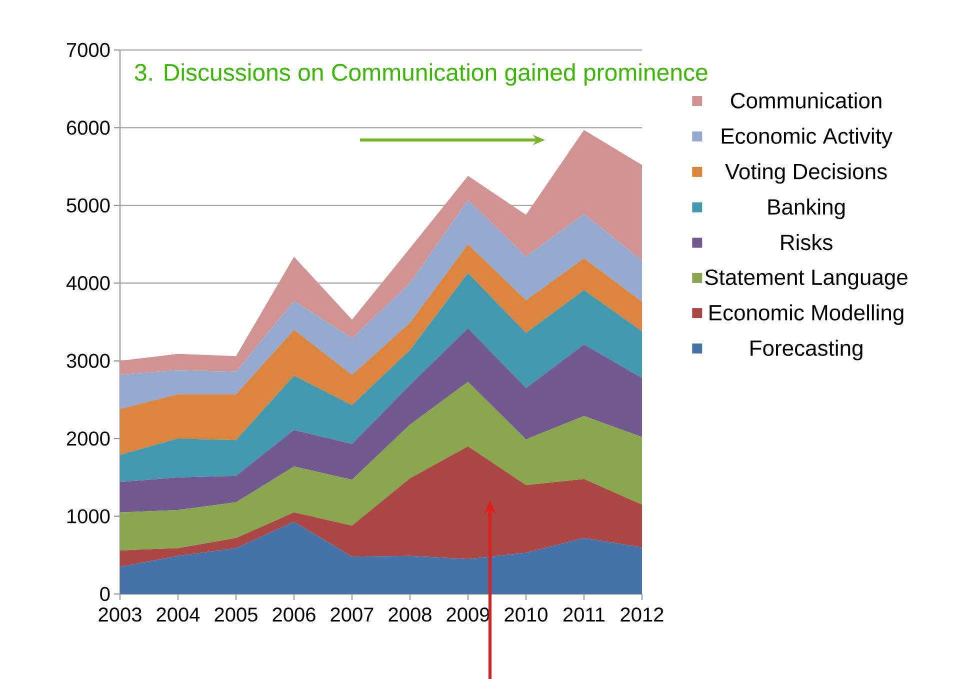 The height and width of the screenshot is (679, 964). What do you see at coordinates (352, 615) in the screenshot?
I see `x-tick-label: 2007` at bounding box center [352, 615].